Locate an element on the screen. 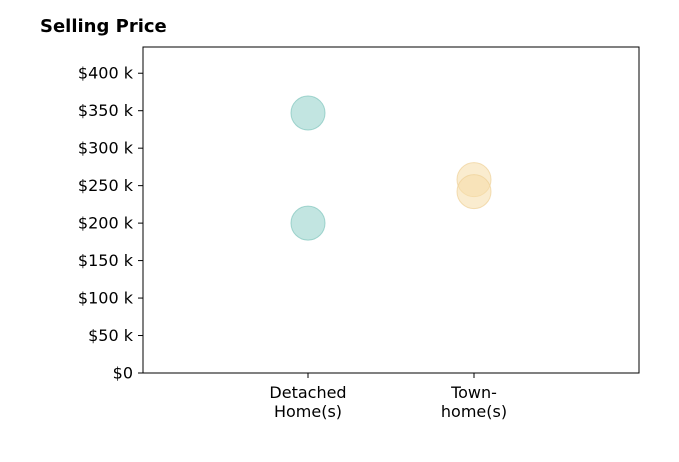 The width and height of the screenshot is (679, 462). x-tick-label: Town- is located at coordinates (473, 392).